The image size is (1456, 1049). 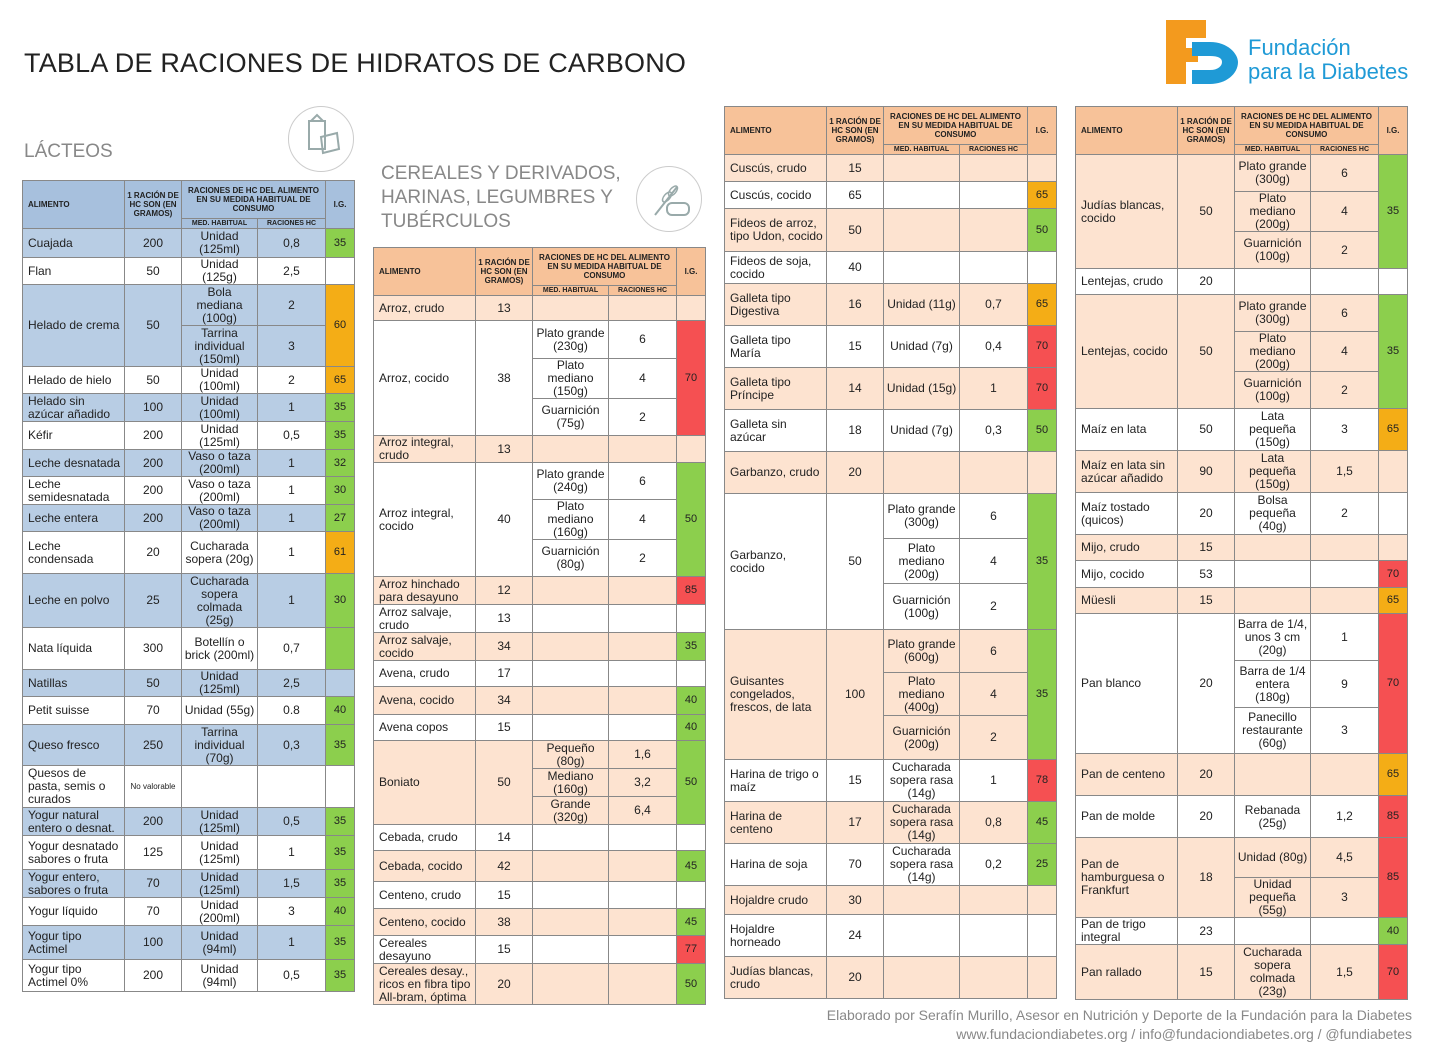 What do you see at coordinates (424, 590) in the screenshot?
I see `food-name: Arroz hinchado para desayuno` at bounding box center [424, 590].